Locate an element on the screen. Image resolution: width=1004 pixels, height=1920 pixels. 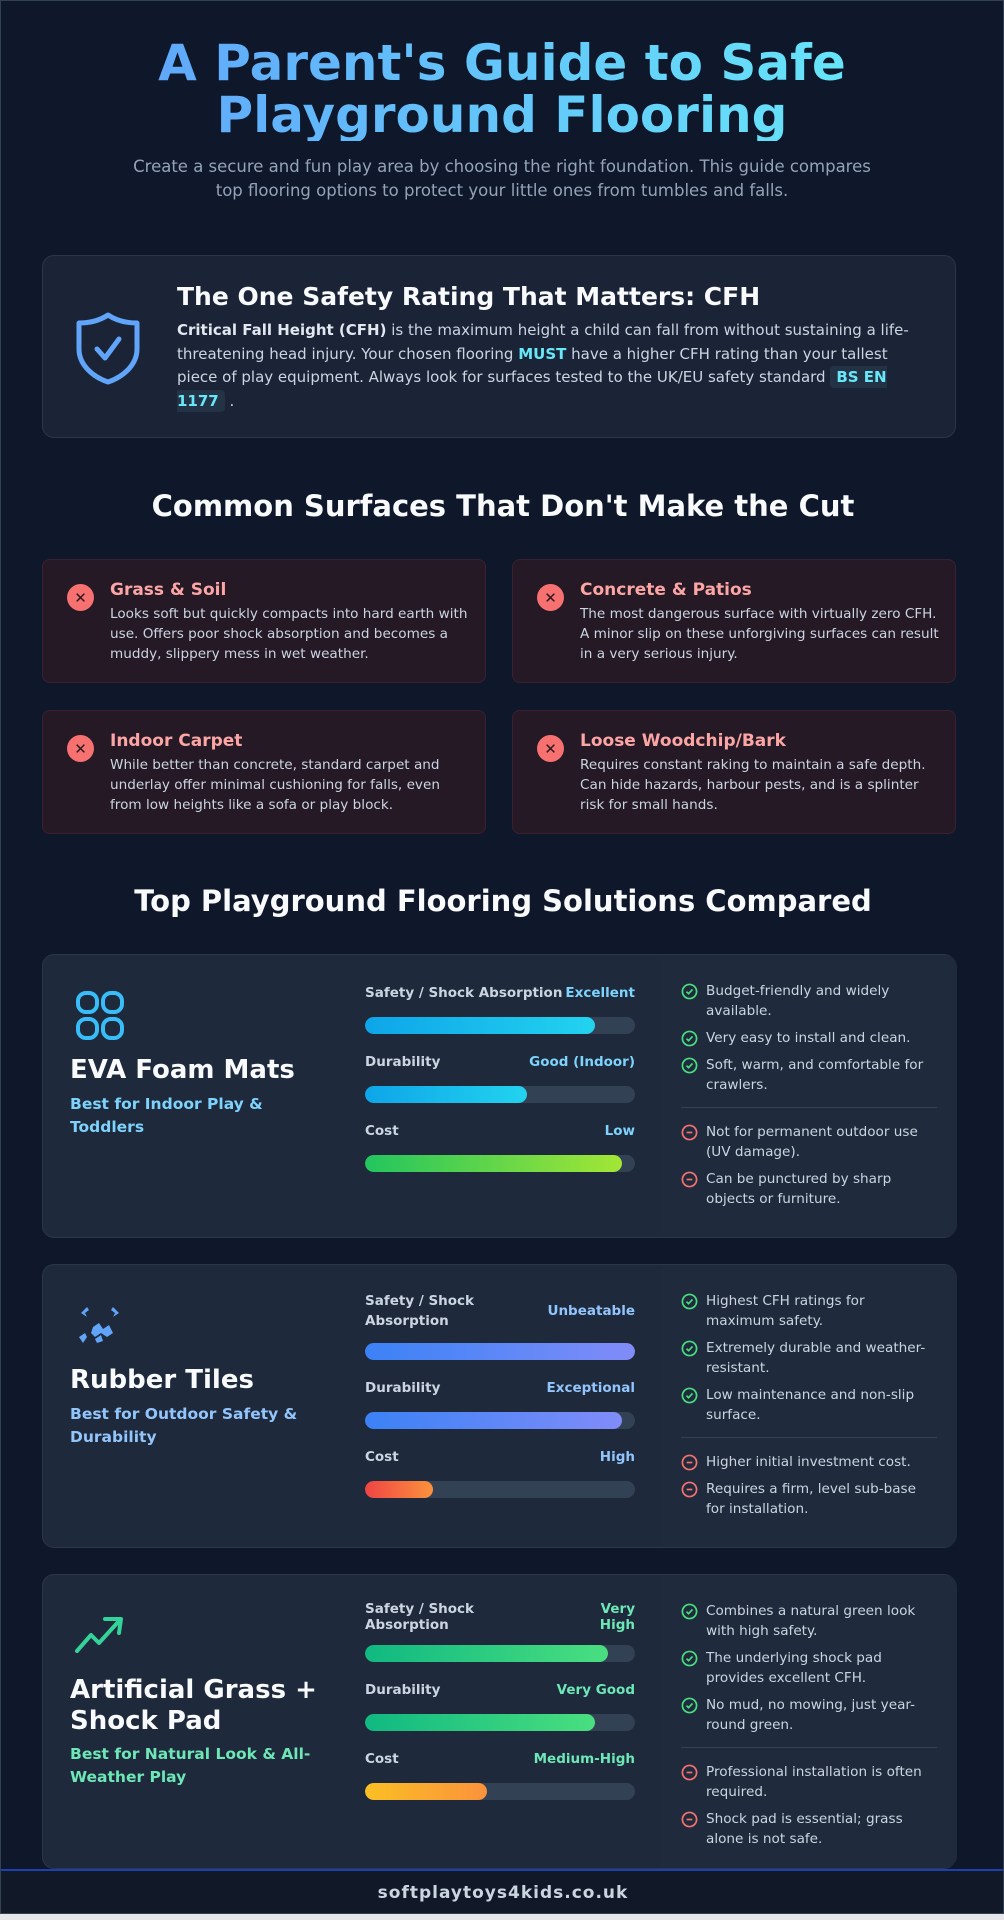
solution-best-for: Best for Outdoor Safety & Durability is located at coordinates (184, 1425).